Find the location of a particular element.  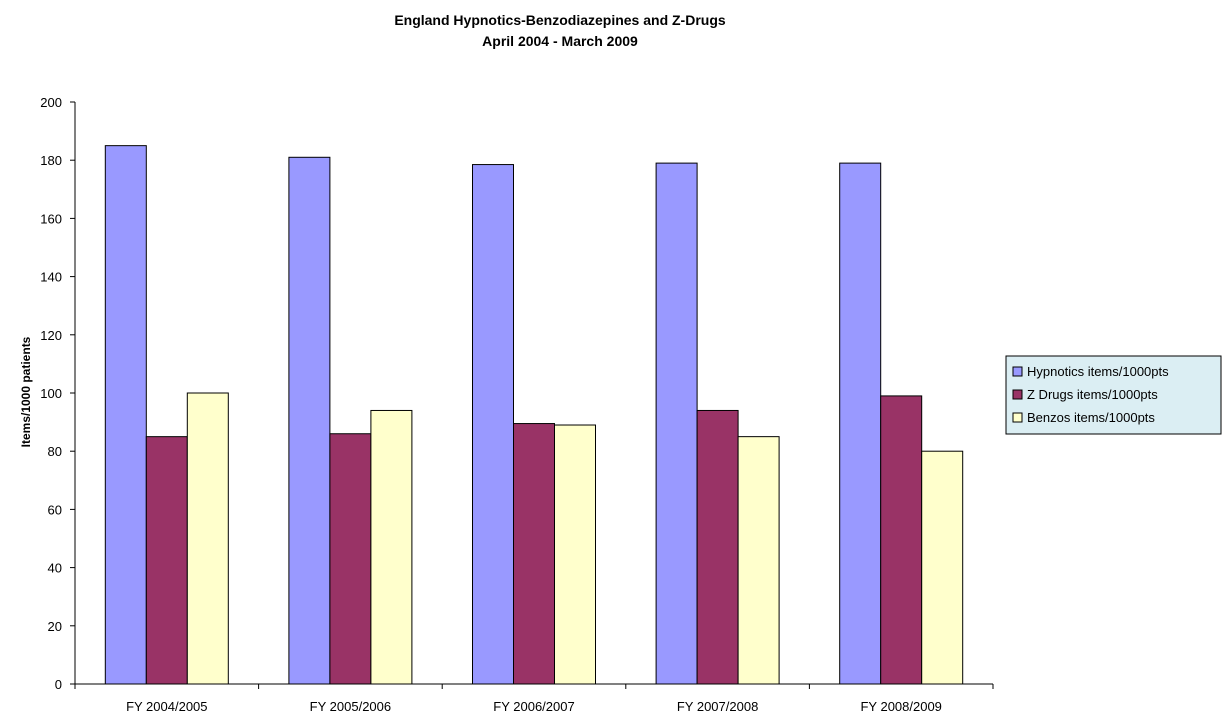

y-tick-label: 80 is located at coordinates (55, 451).